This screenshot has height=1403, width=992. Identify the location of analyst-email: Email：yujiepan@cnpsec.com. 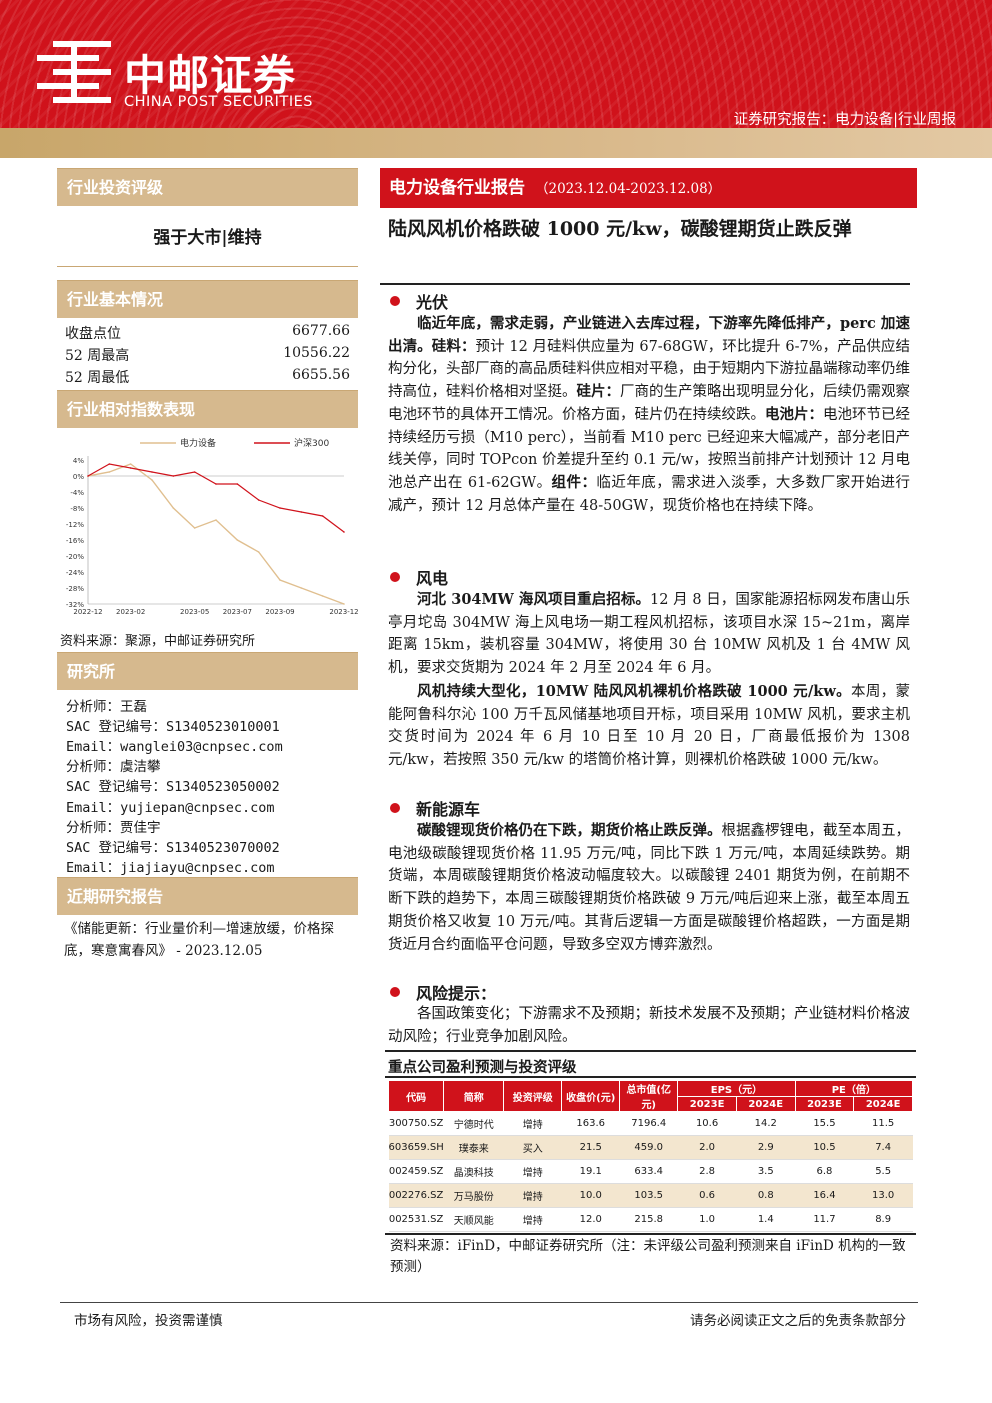
(170, 808).